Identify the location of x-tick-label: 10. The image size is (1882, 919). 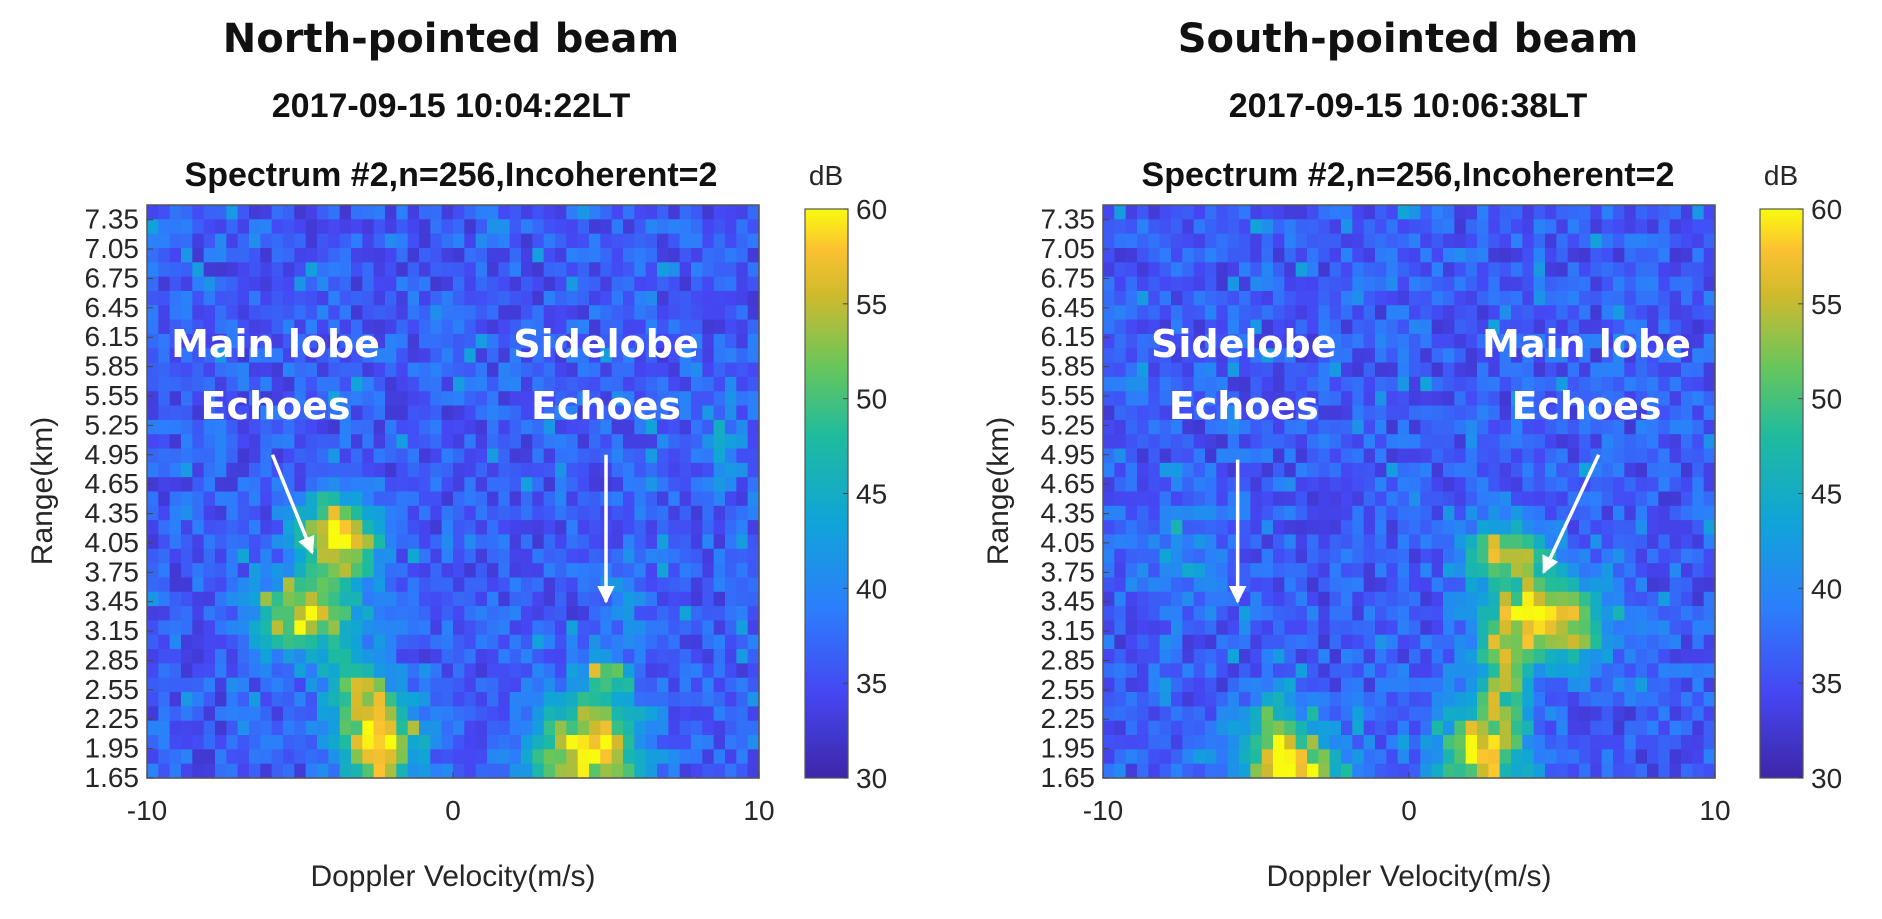
(1714, 810).